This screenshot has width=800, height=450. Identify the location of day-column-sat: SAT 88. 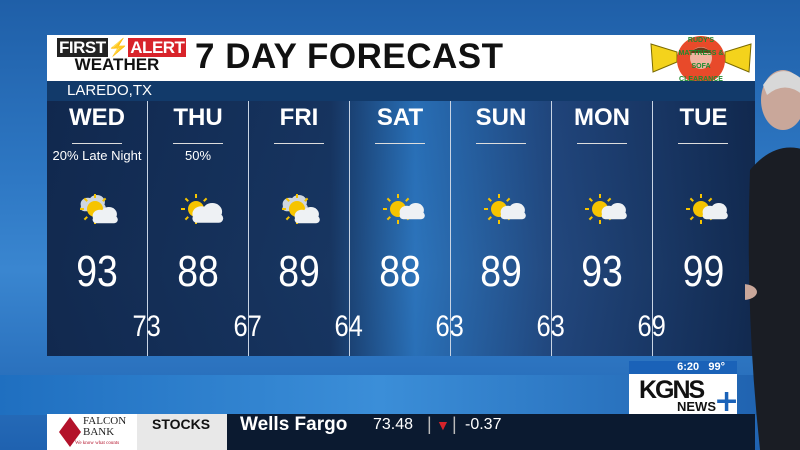
(400, 228).